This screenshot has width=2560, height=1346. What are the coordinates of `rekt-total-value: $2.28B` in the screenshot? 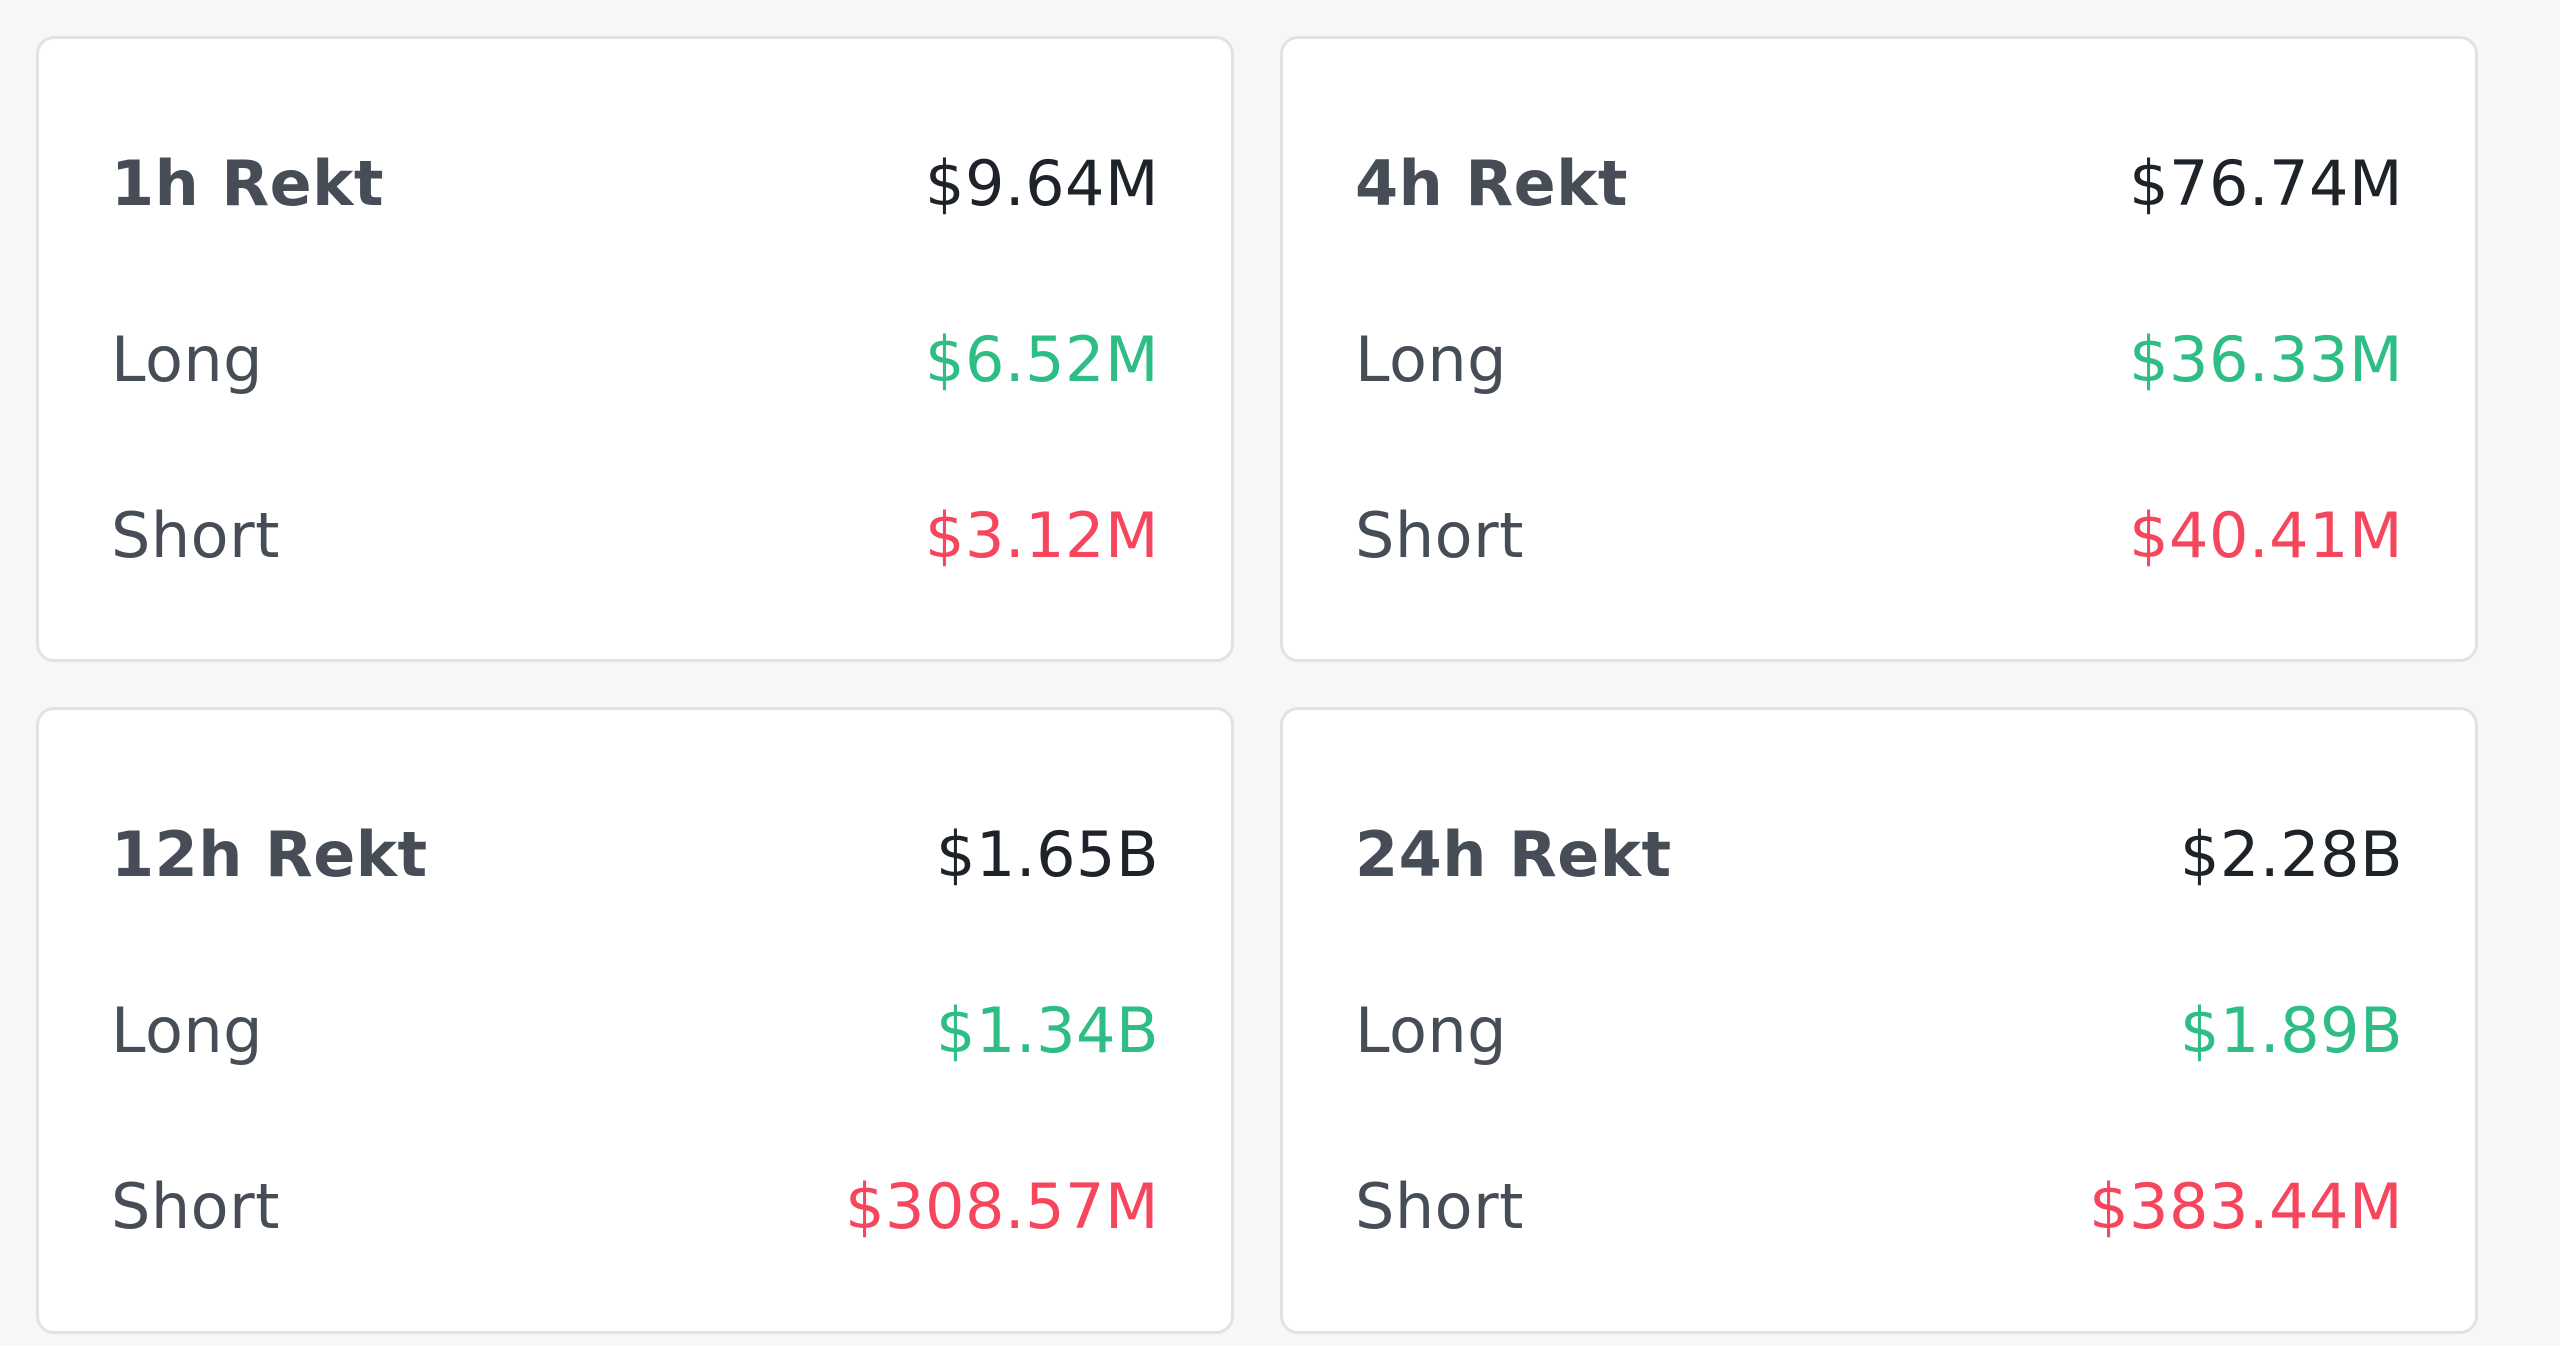 It's located at (2291, 854).